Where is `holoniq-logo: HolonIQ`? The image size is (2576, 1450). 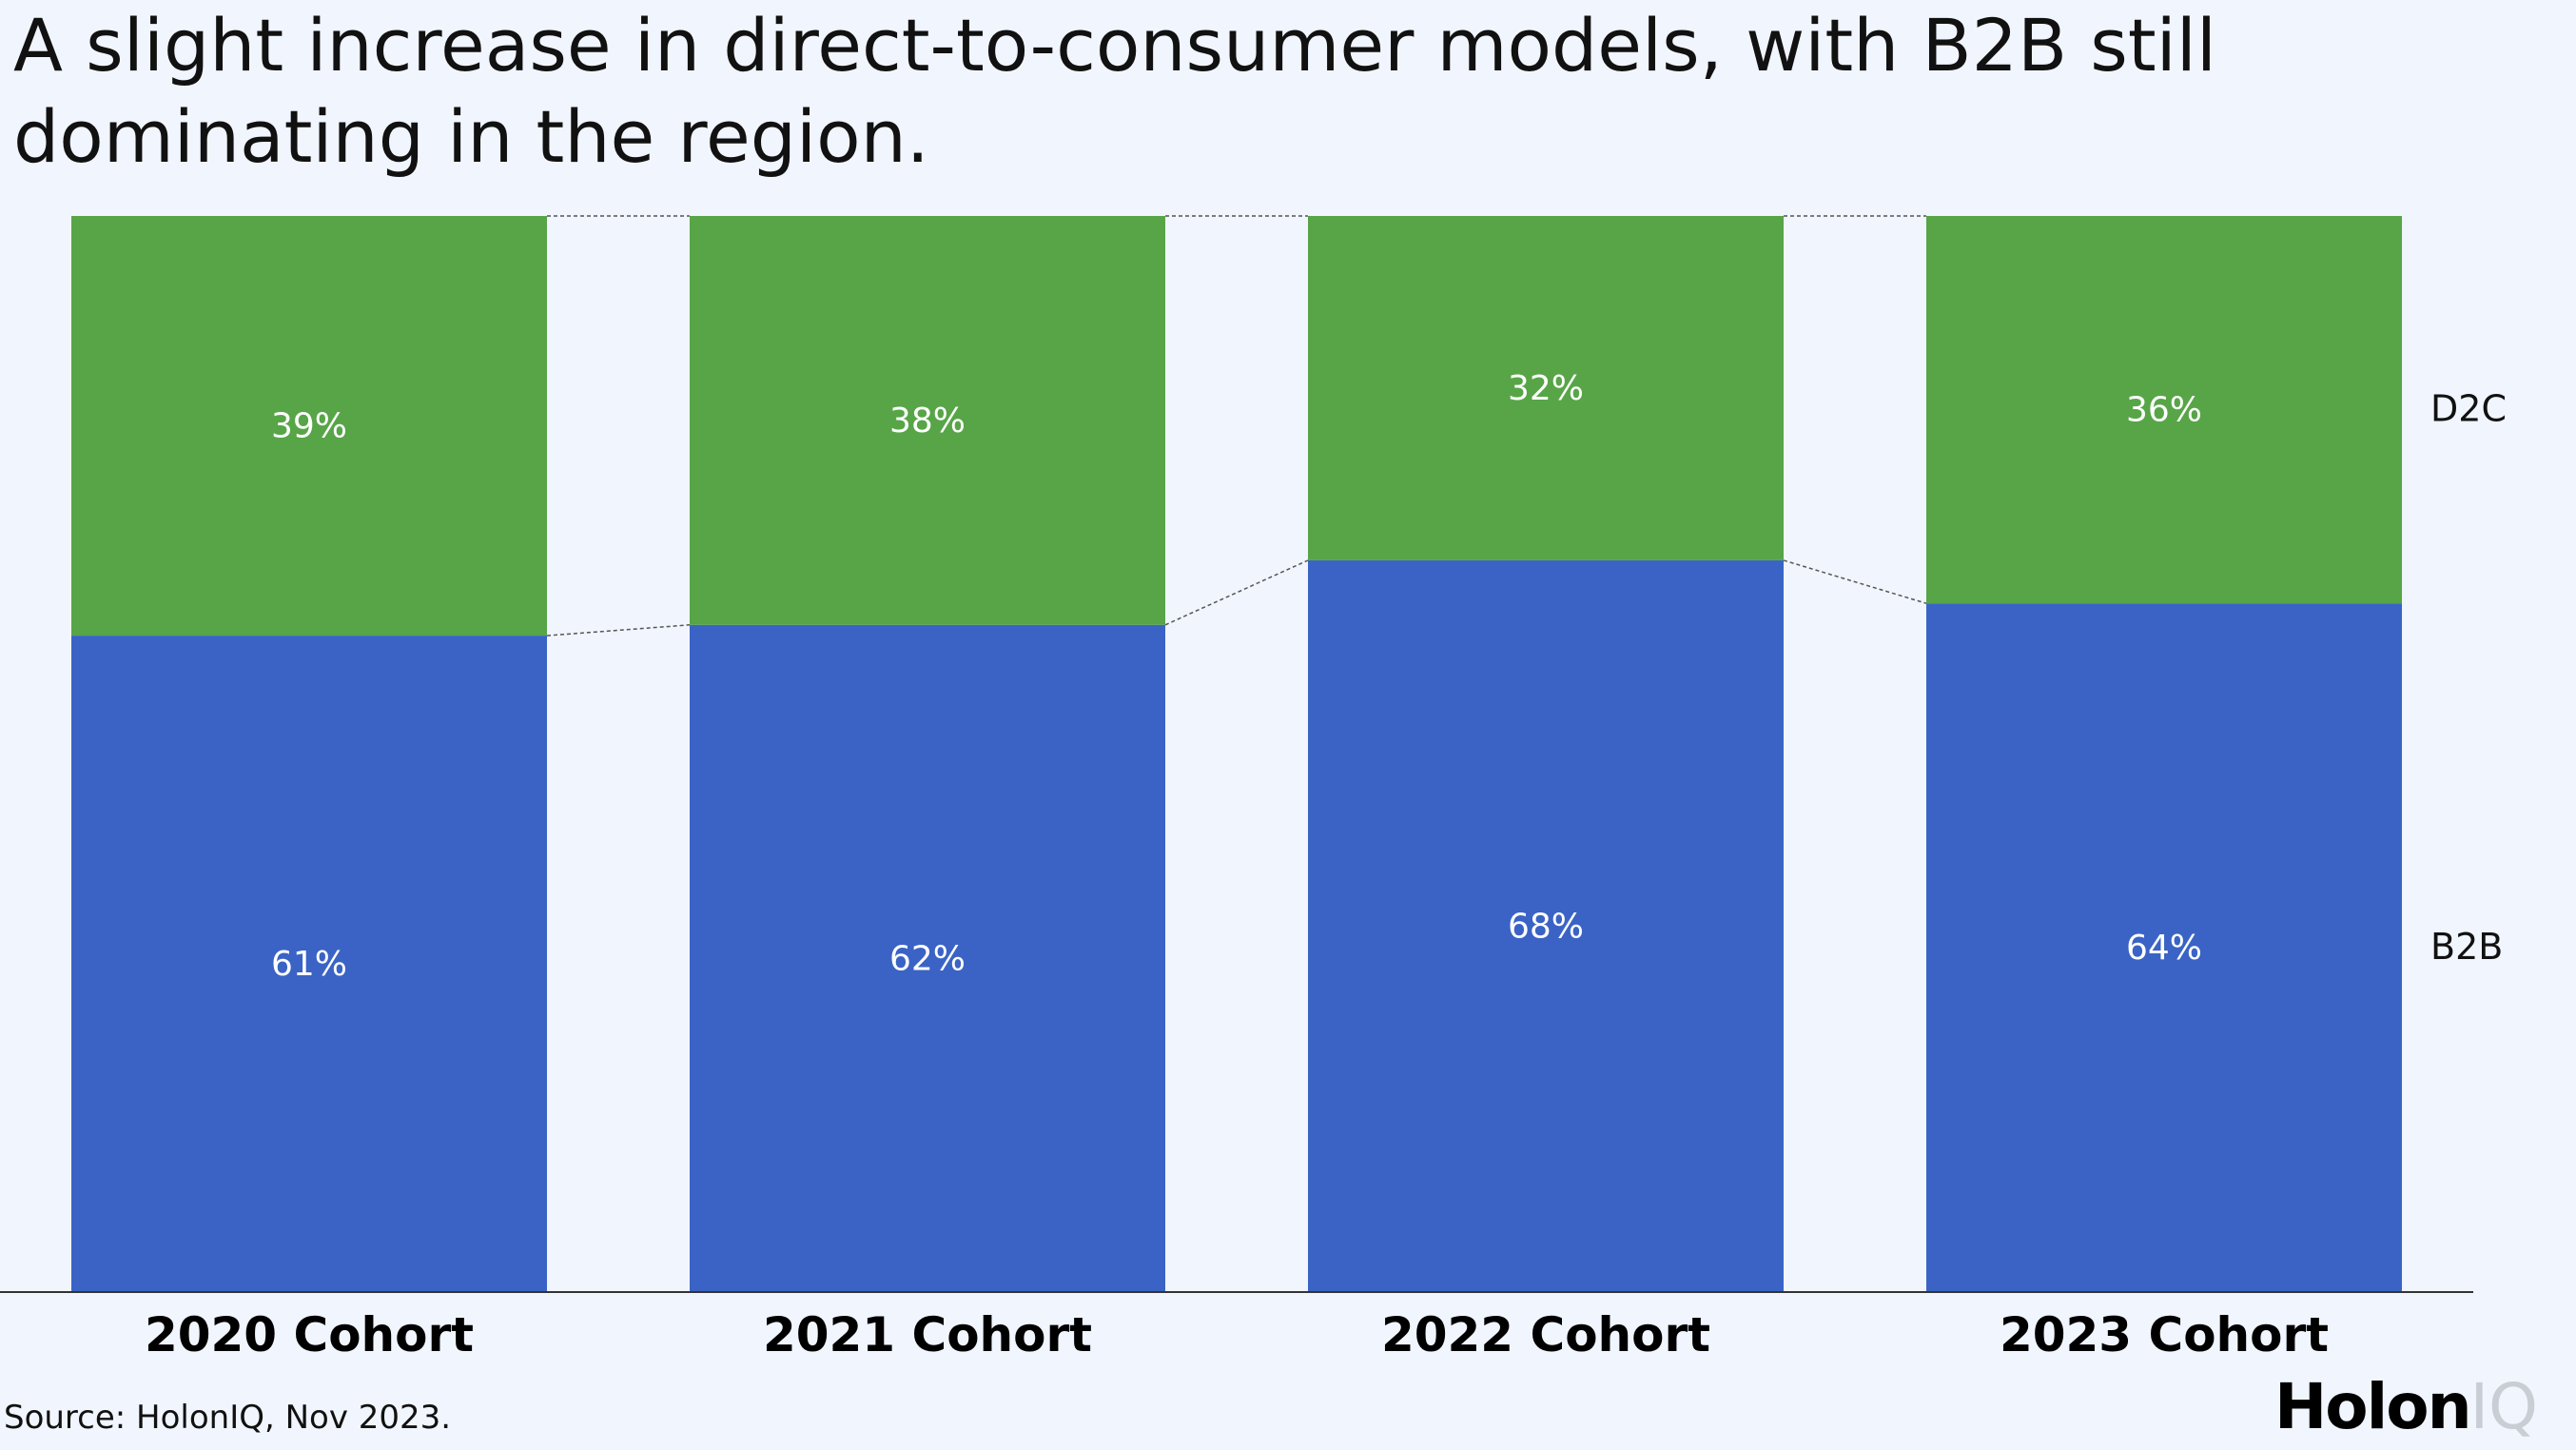
holoniq-logo: HolonIQ is located at coordinates (2406, 1406).